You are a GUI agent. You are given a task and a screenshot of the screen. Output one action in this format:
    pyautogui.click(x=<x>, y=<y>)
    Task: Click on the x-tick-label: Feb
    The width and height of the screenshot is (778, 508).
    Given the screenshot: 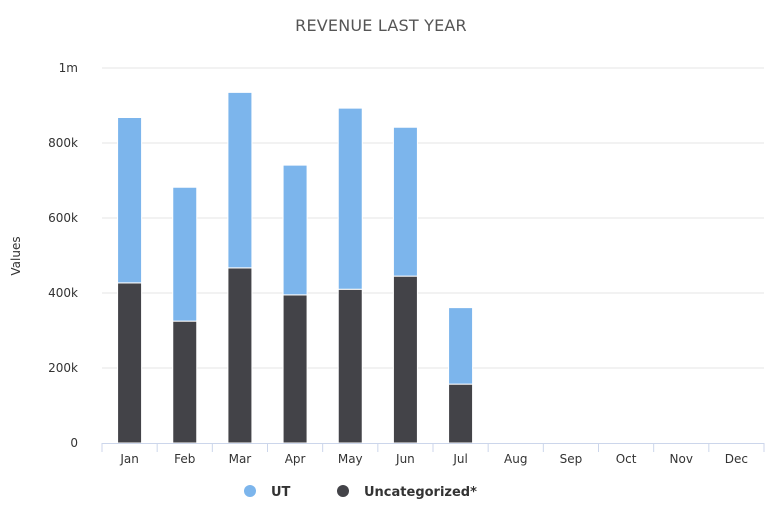 What is the action you would take?
    pyautogui.click(x=184, y=459)
    